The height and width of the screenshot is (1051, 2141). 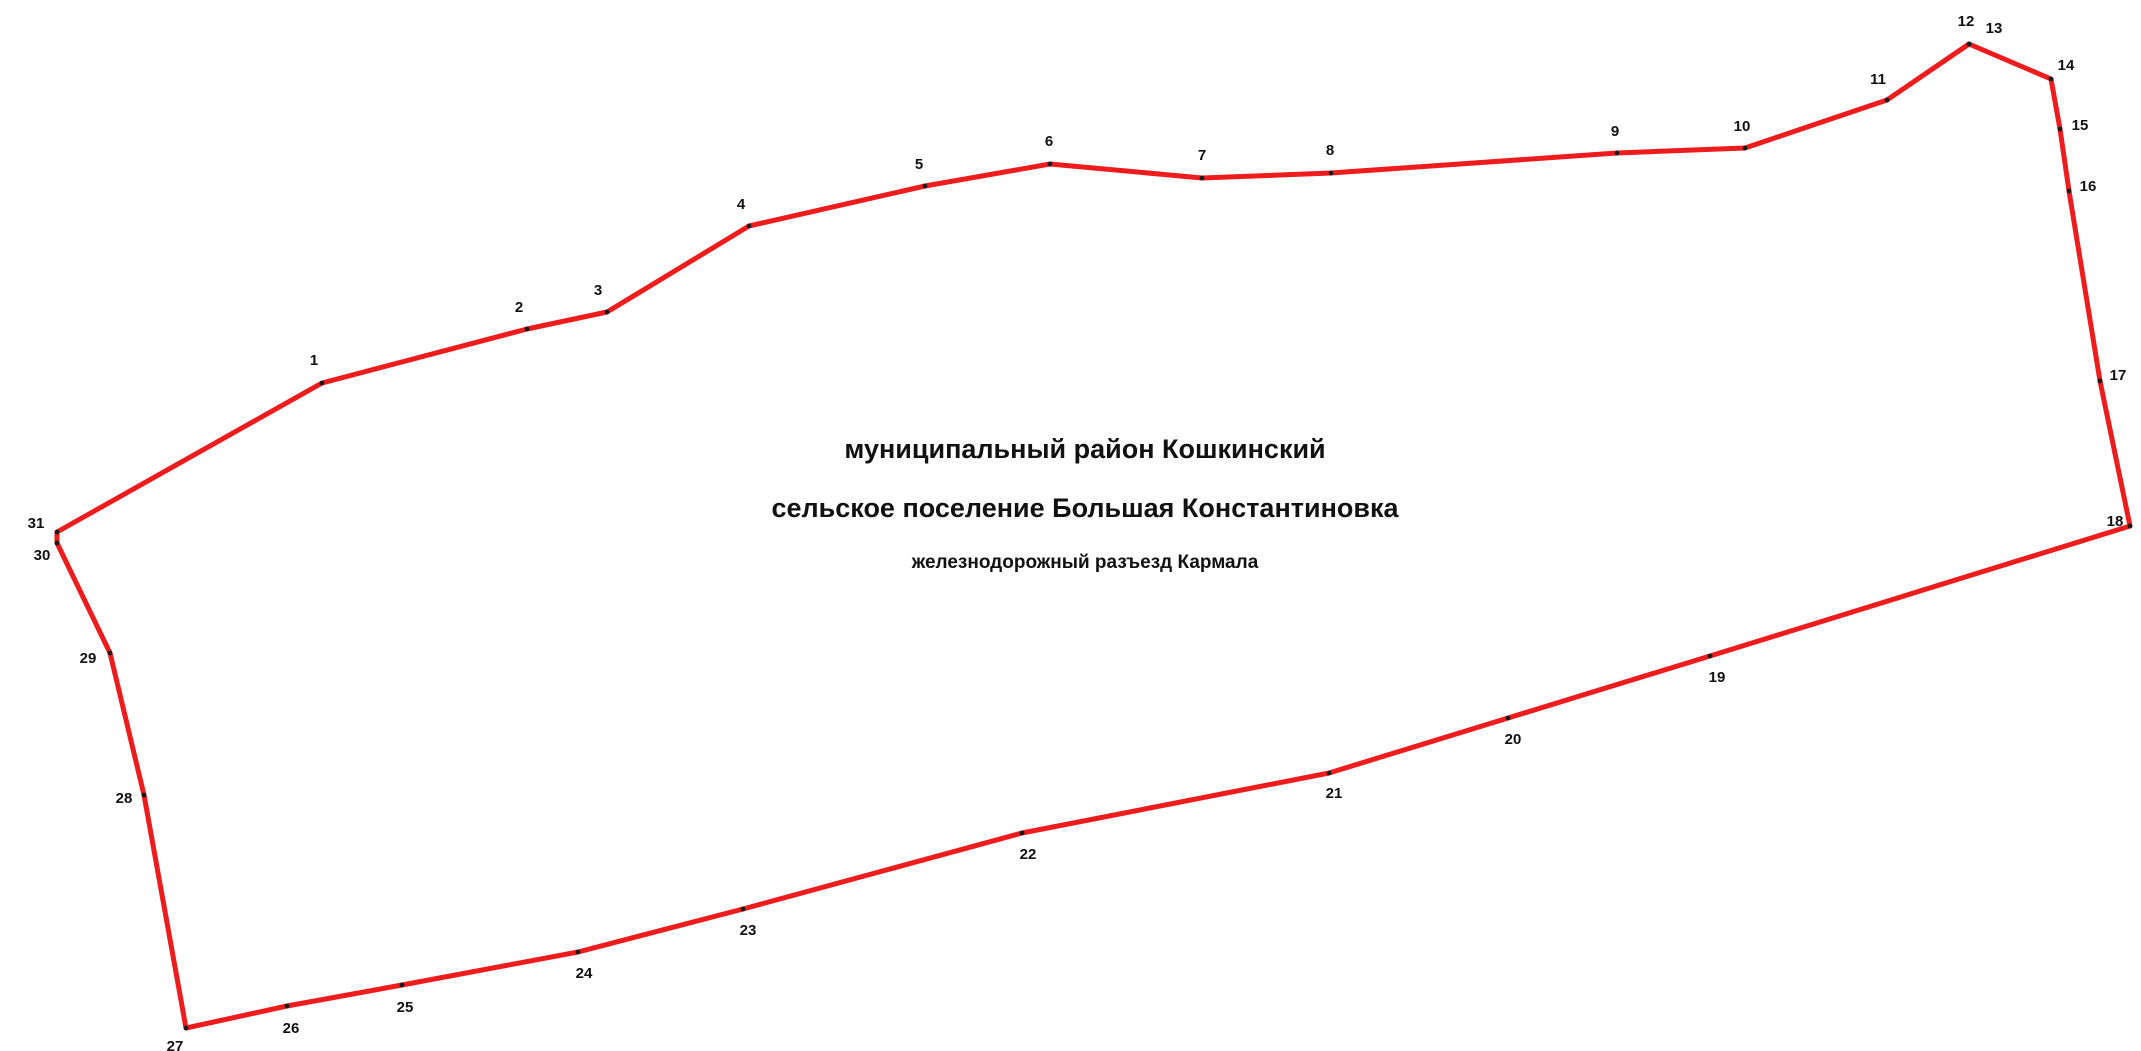 What do you see at coordinates (1513, 739) in the screenshot?
I see `vertex-label-20: 20` at bounding box center [1513, 739].